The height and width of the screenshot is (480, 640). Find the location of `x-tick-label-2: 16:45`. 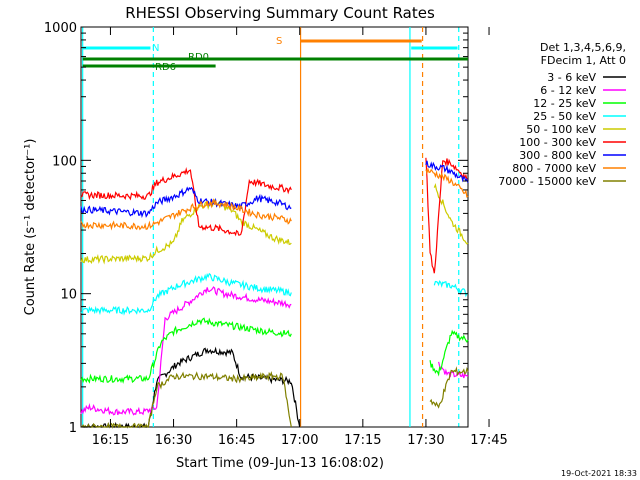

x-tick-label-2: 16:45 is located at coordinates (236, 440).